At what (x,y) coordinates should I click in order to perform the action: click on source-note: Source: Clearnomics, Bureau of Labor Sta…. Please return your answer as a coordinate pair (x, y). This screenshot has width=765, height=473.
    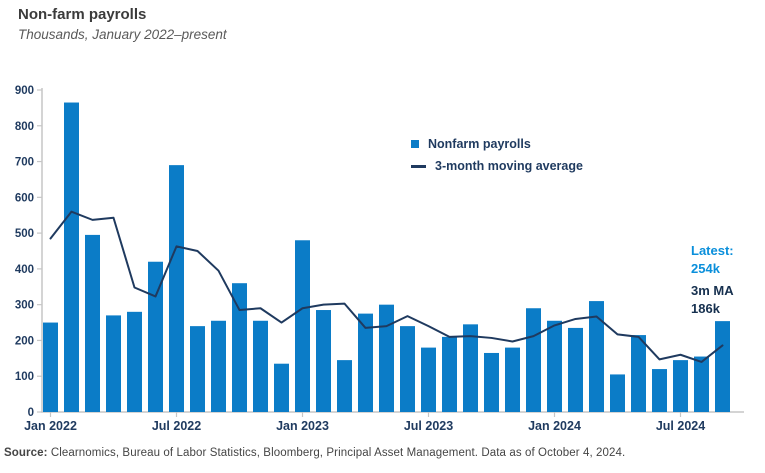
    Looking at the image, I should click on (314, 453).